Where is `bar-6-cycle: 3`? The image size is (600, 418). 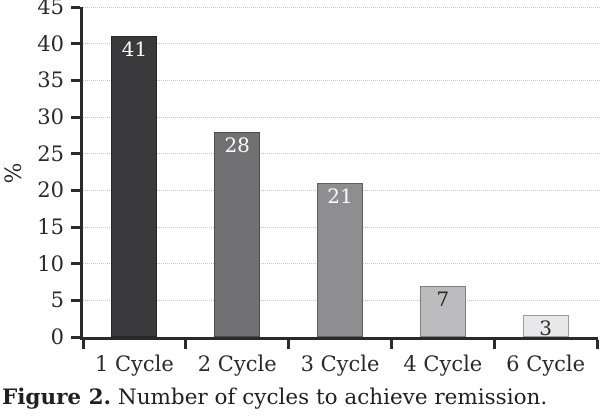 bar-6-cycle: 3 is located at coordinates (545, 327).